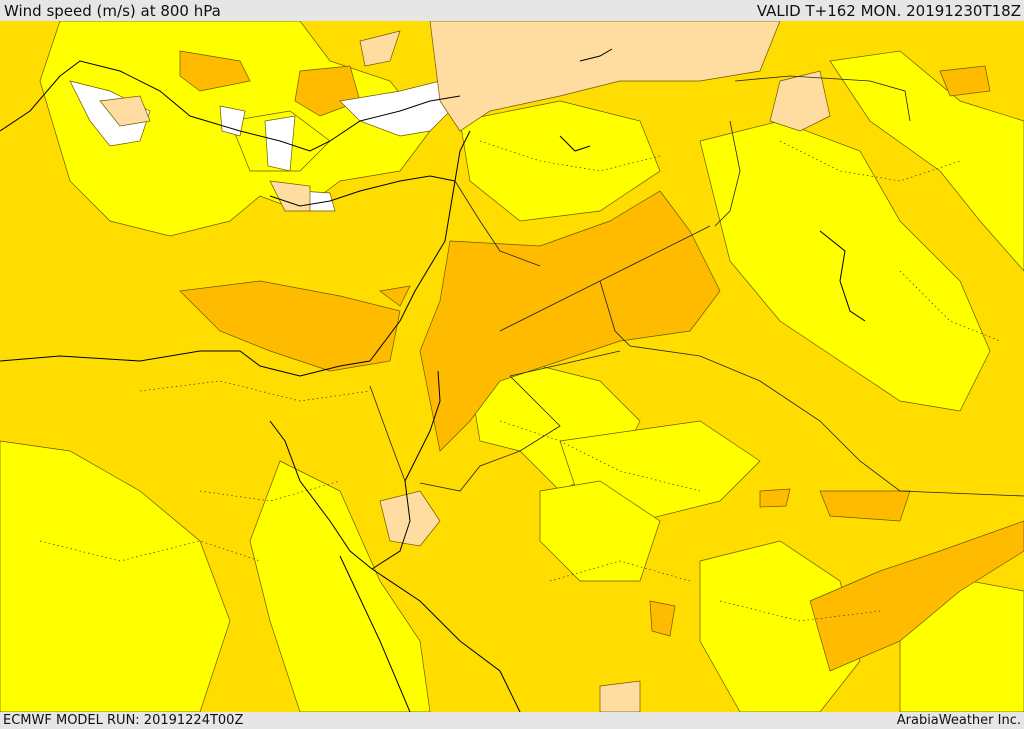 The height and width of the screenshot is (729, 1024). I want to click on map-title: Wind speed (m/s) at 800 hPa, so click(112, 10).